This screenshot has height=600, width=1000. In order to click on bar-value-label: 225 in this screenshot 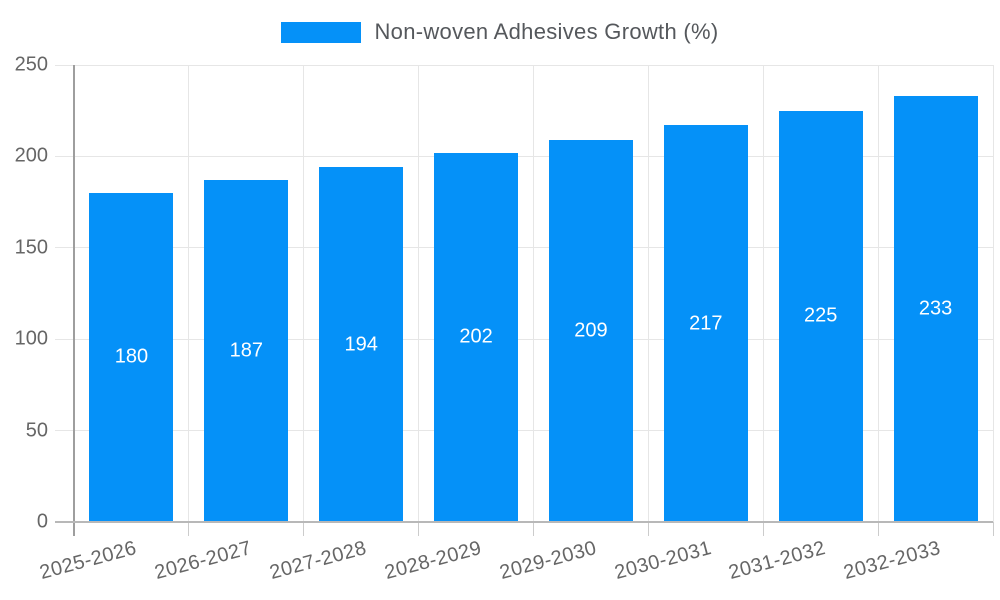, I will do `click(821, 315)`.